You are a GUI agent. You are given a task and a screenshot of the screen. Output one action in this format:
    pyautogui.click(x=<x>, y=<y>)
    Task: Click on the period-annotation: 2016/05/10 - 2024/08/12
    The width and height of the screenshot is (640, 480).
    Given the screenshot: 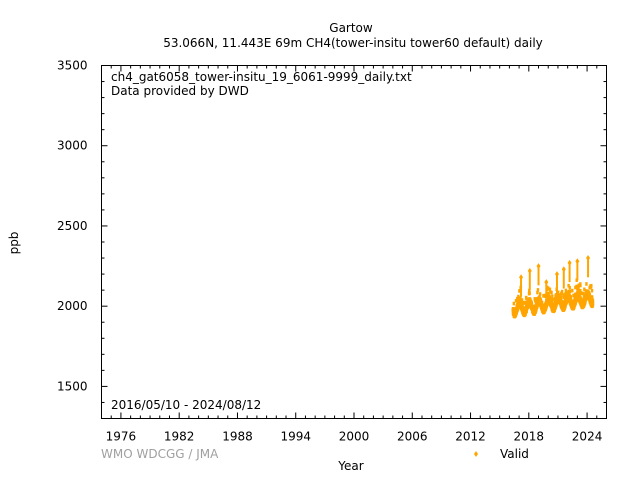 What is the action you would take?
    pyautogui.click(x=186, y=405)
    